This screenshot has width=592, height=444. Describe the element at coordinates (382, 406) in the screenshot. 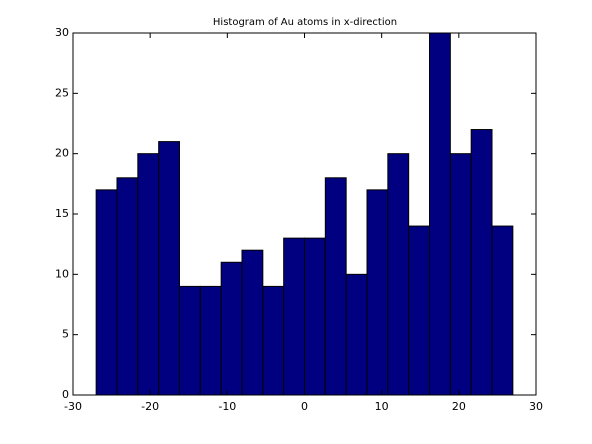

I see `x-tick-label: 10` at that location.